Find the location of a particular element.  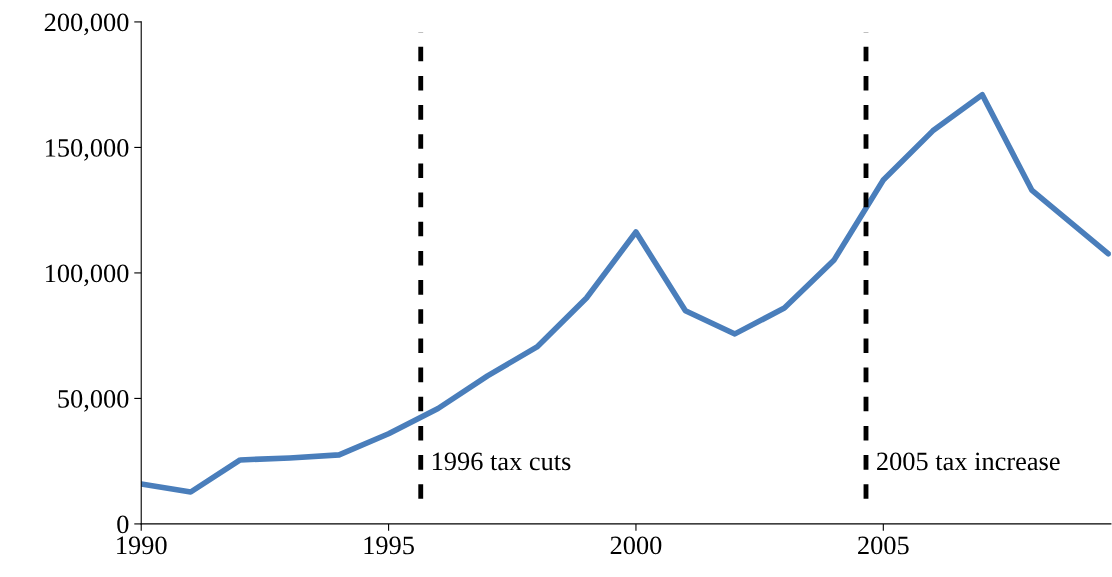

y-tick-label: 0 is located at coordinates (123, 524).